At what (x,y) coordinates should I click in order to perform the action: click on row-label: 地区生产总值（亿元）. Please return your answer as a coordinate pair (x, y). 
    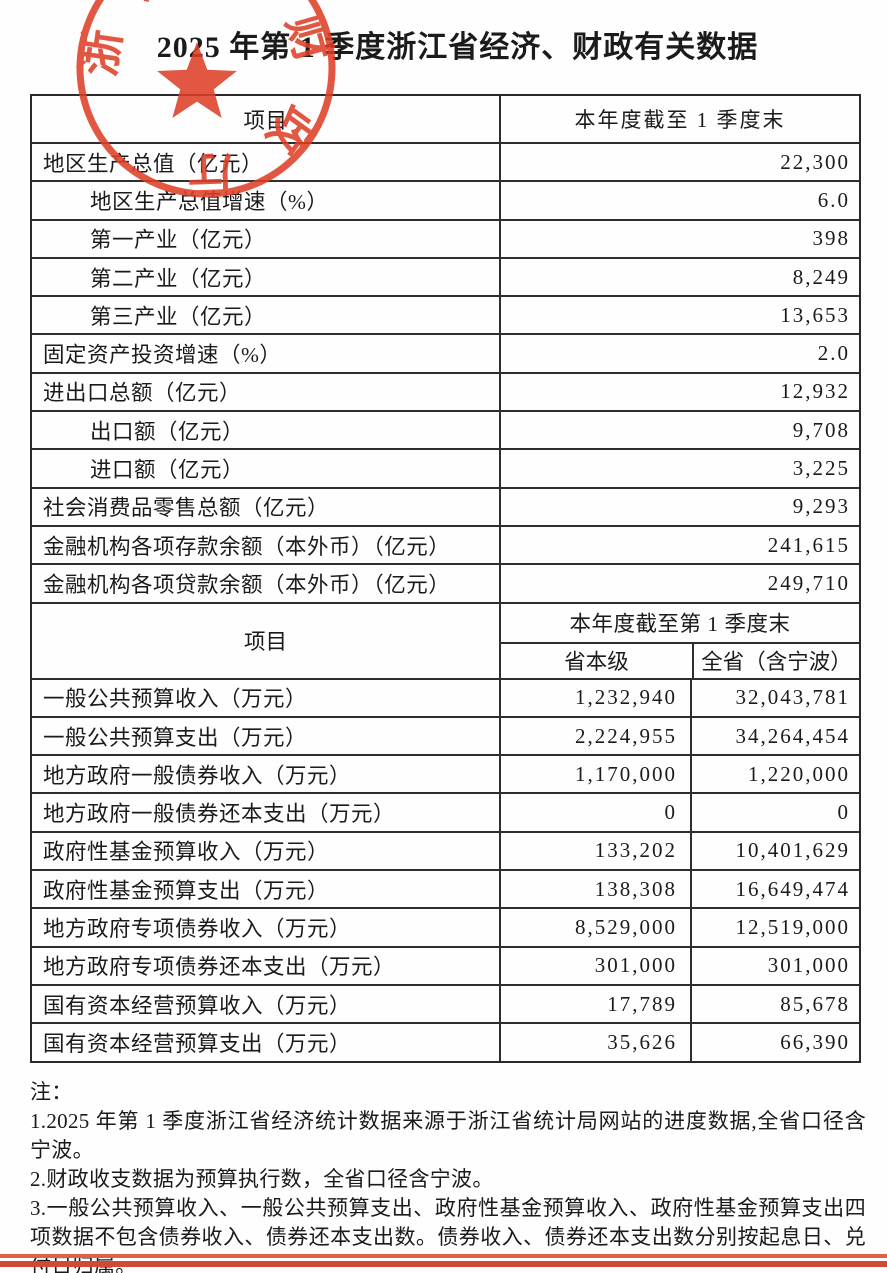
    Looking at the image, I should click on (153, 163).